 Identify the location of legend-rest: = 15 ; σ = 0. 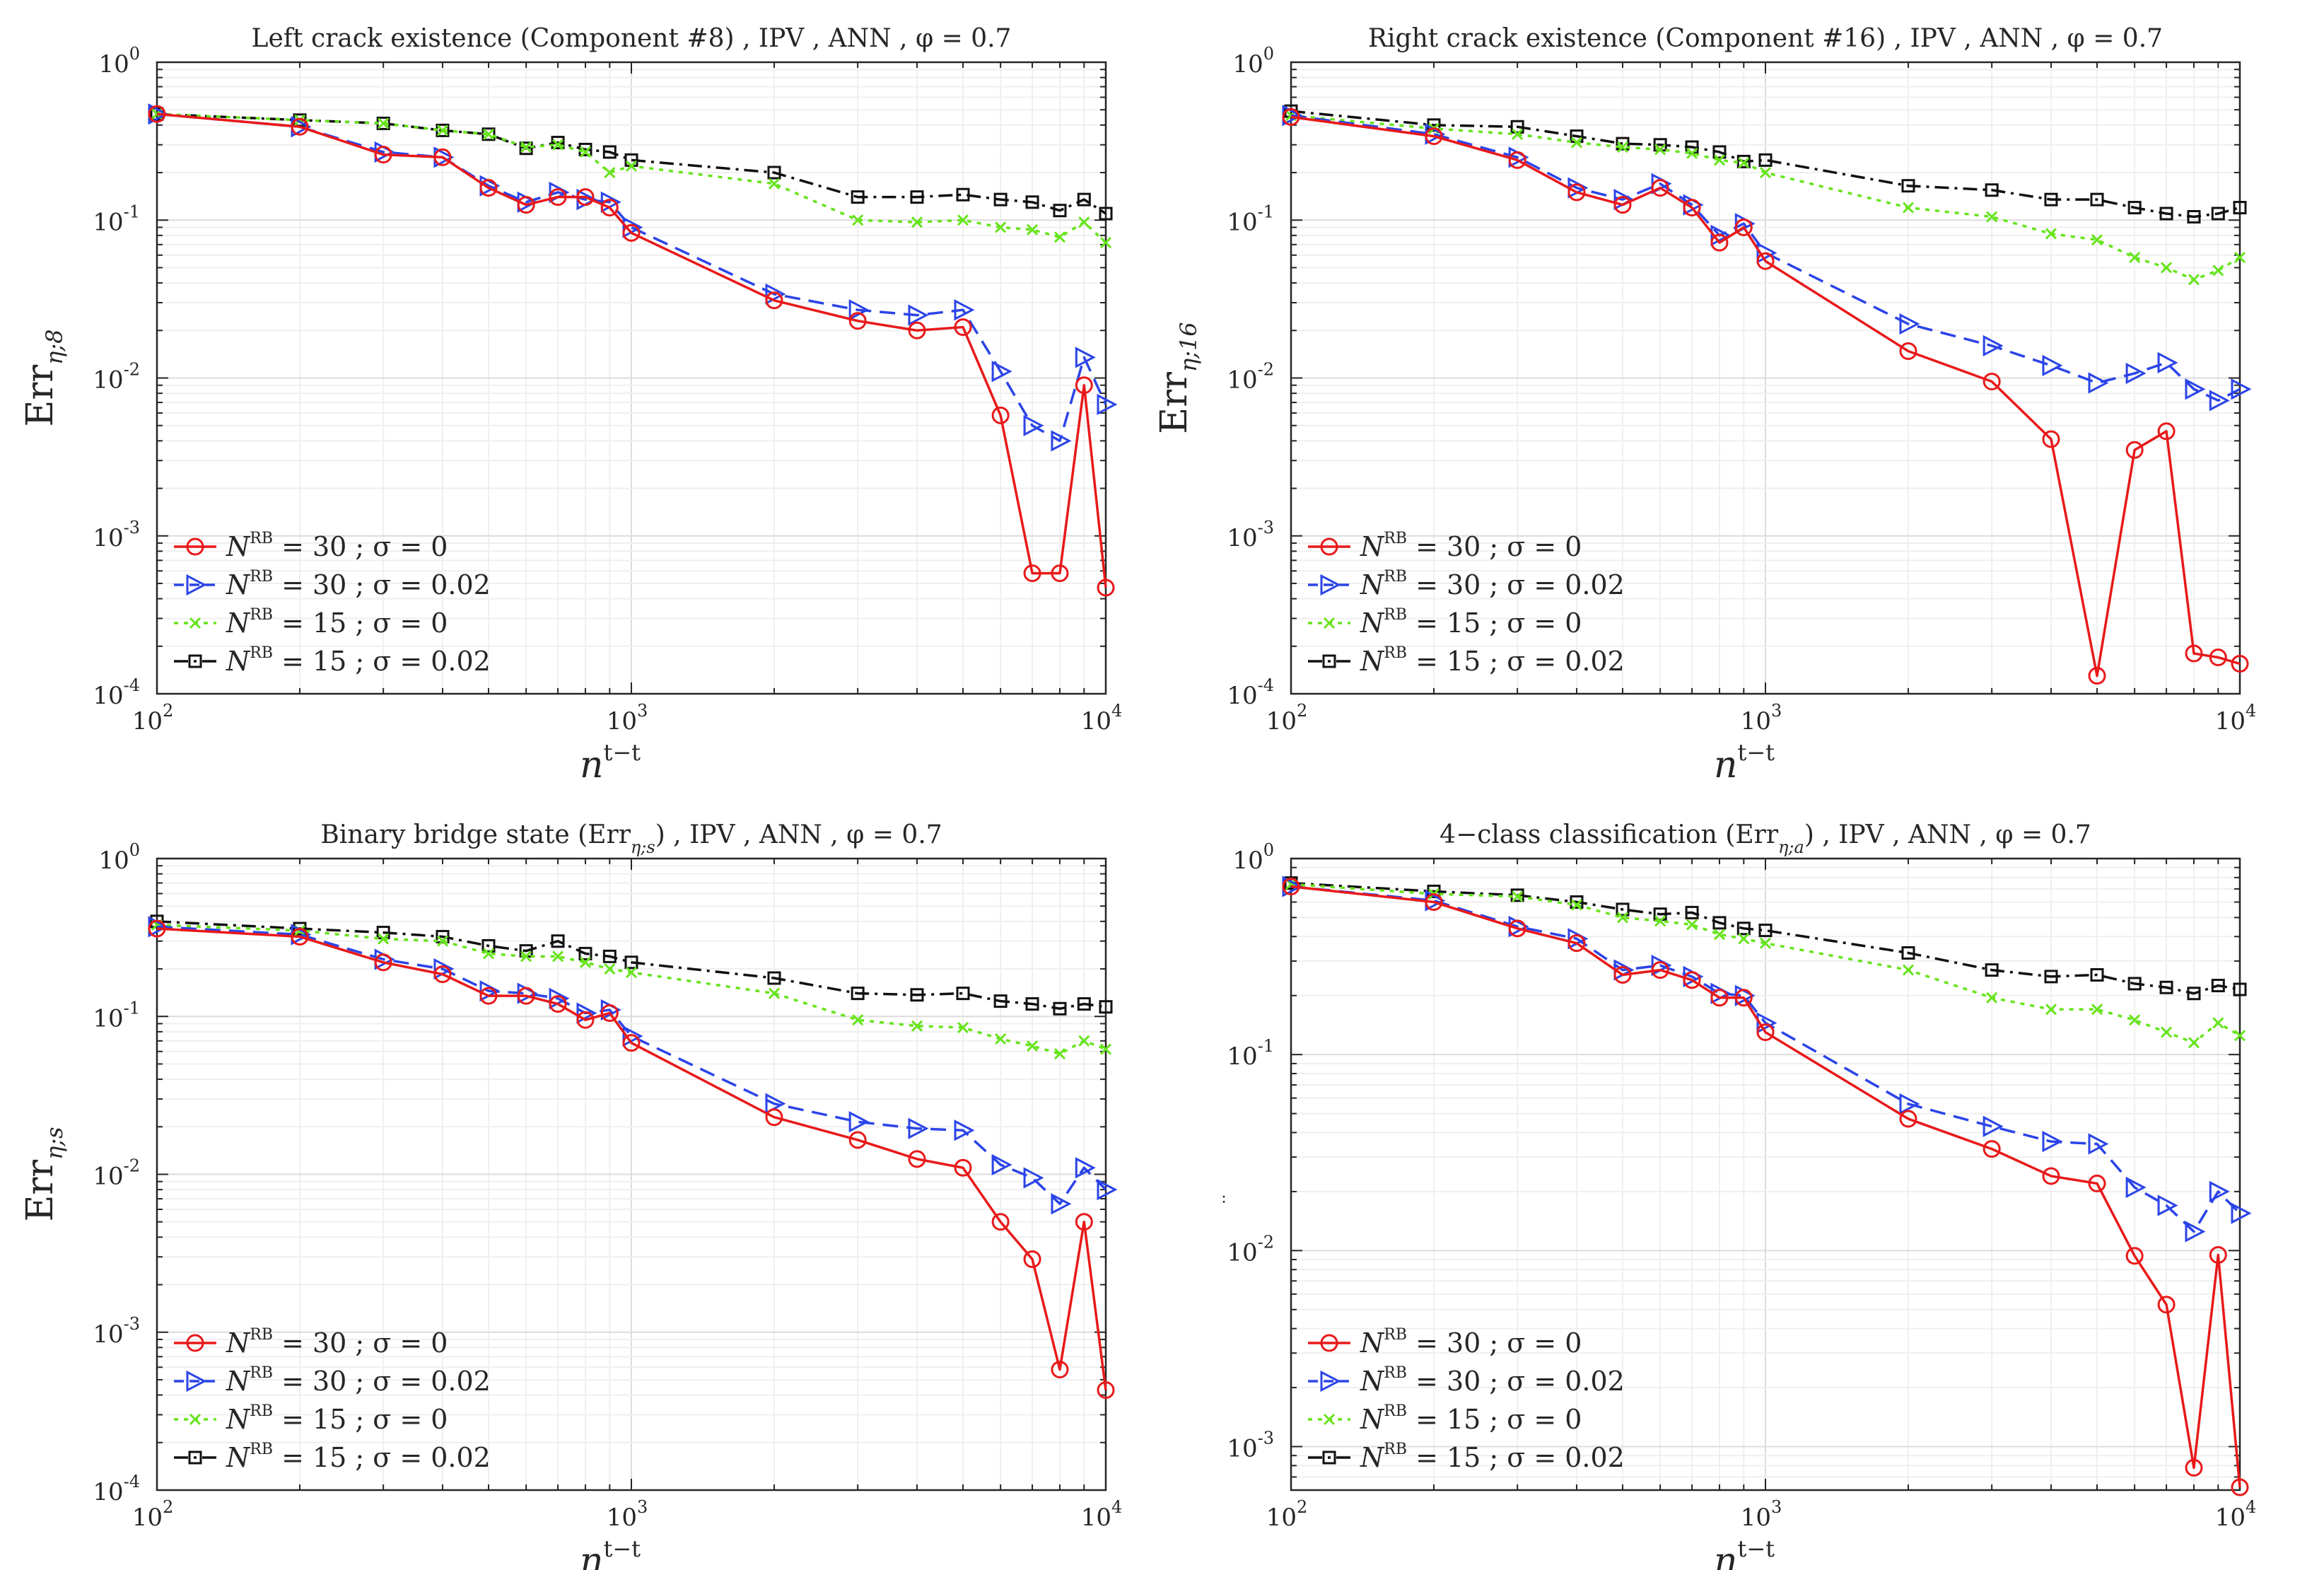
(1494, 1419).